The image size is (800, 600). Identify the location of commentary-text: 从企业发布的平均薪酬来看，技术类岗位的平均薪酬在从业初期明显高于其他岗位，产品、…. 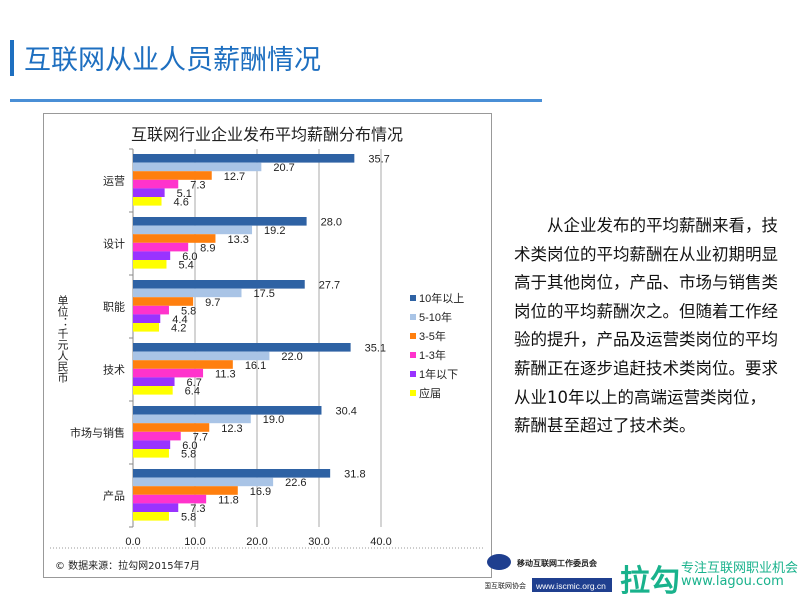
(646, 326).